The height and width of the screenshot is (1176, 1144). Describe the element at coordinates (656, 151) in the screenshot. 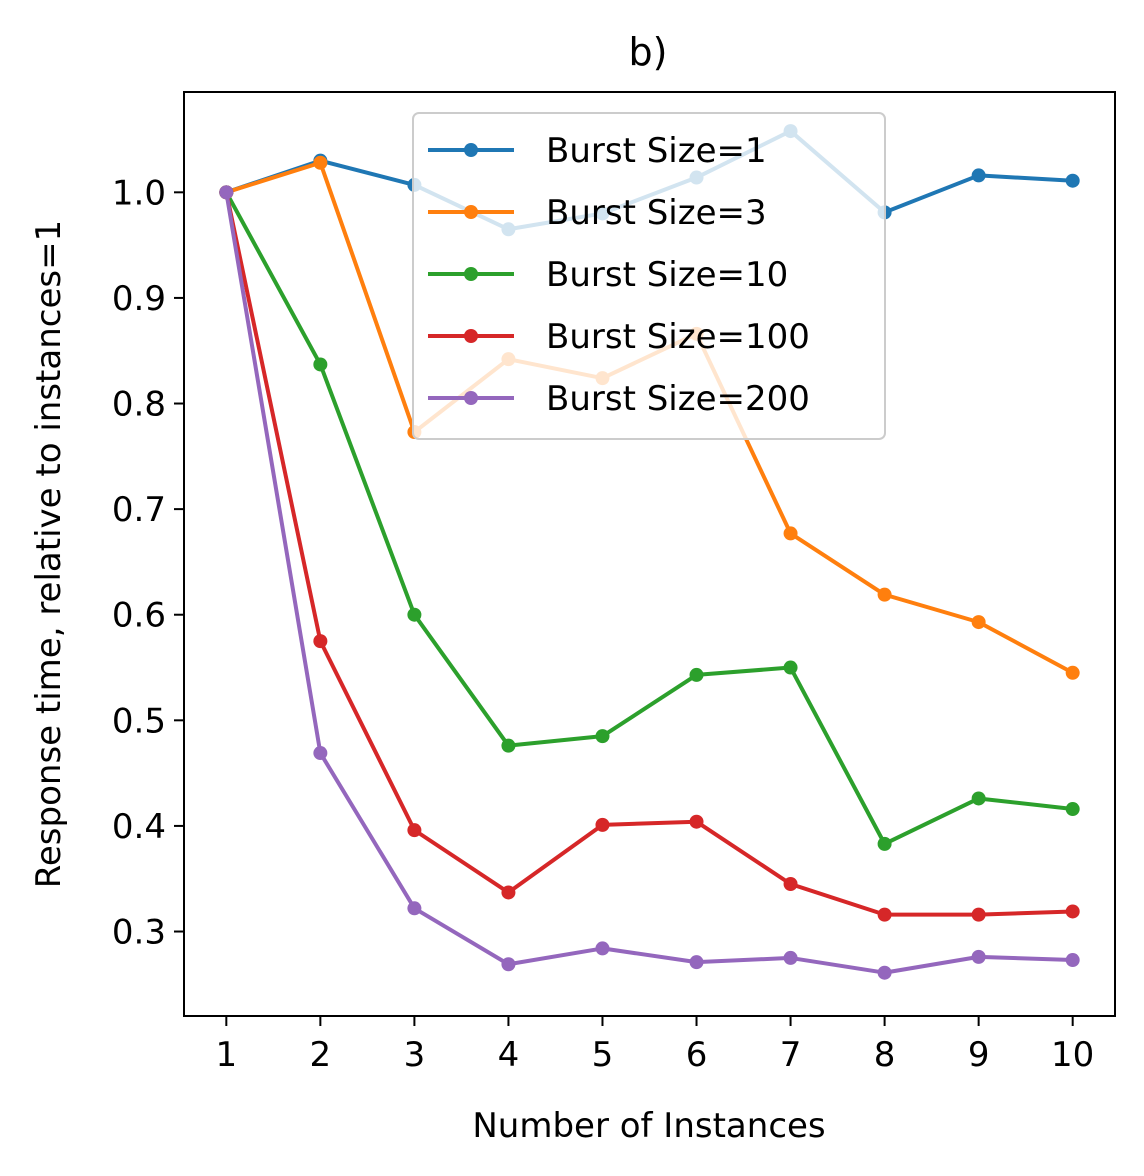

I see `legend-label: Burst Size=1` at that location.